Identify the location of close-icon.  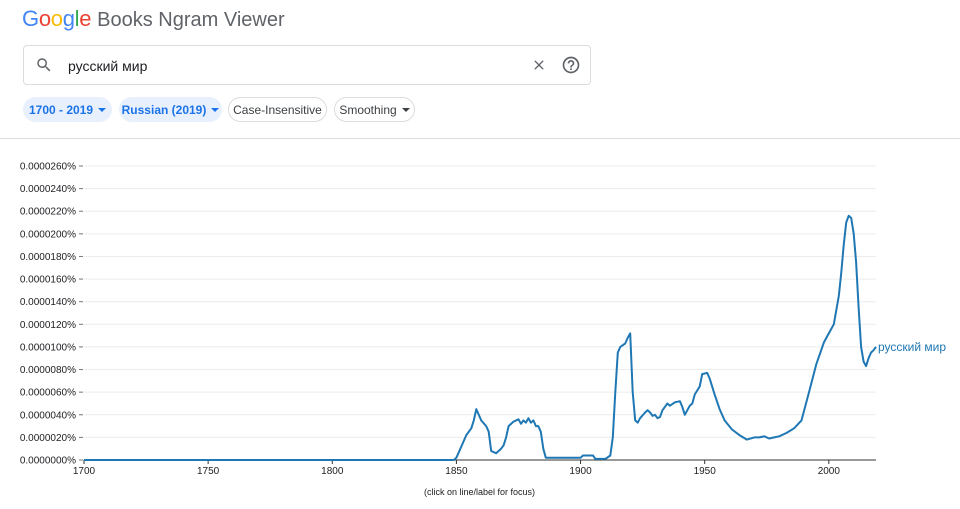
(539, 65).